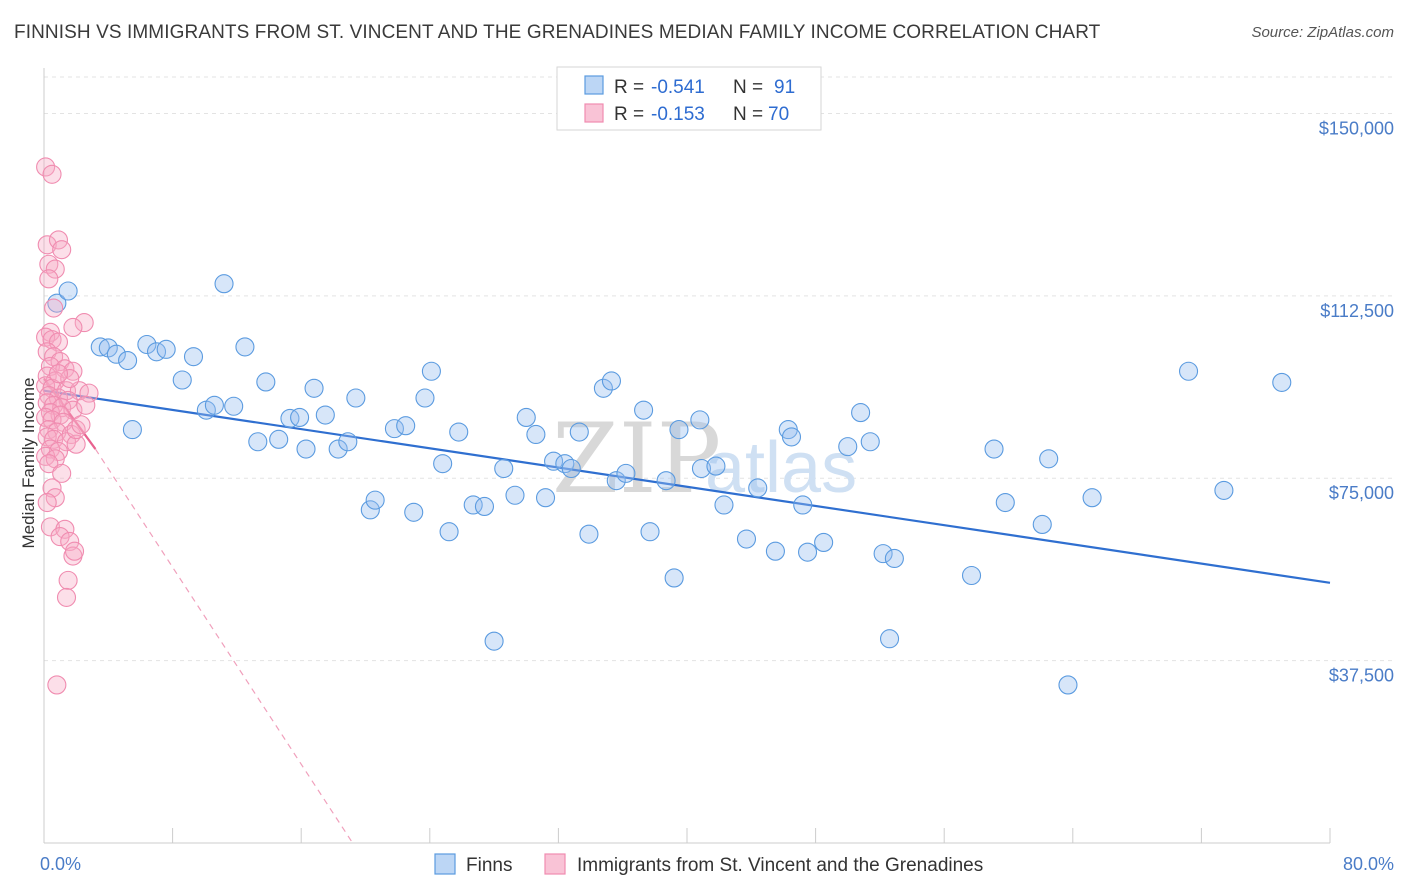  I want to click on bottom-legend-finns-swatch, so click(445, 864).